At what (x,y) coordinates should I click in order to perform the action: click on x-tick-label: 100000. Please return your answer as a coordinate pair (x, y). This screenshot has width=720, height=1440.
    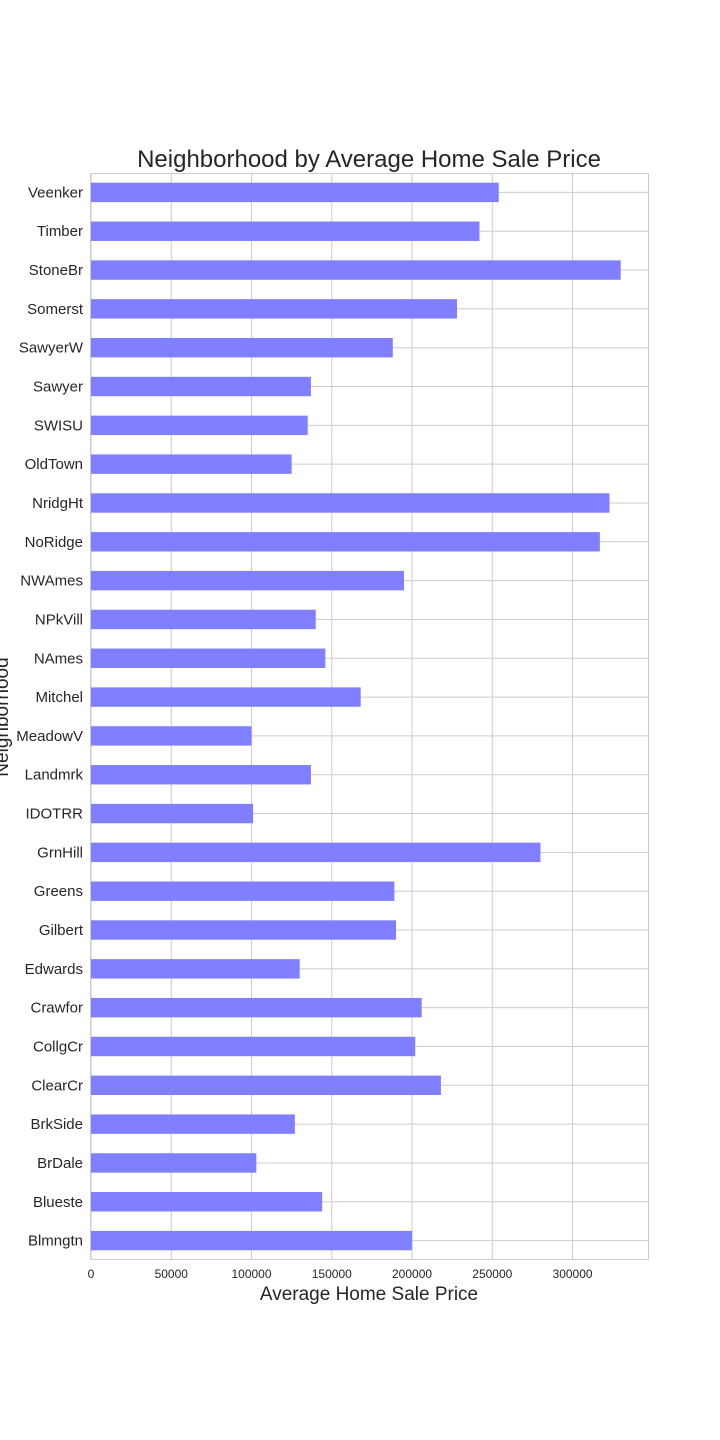
    Looking at the image, I should click on (251, 1274).